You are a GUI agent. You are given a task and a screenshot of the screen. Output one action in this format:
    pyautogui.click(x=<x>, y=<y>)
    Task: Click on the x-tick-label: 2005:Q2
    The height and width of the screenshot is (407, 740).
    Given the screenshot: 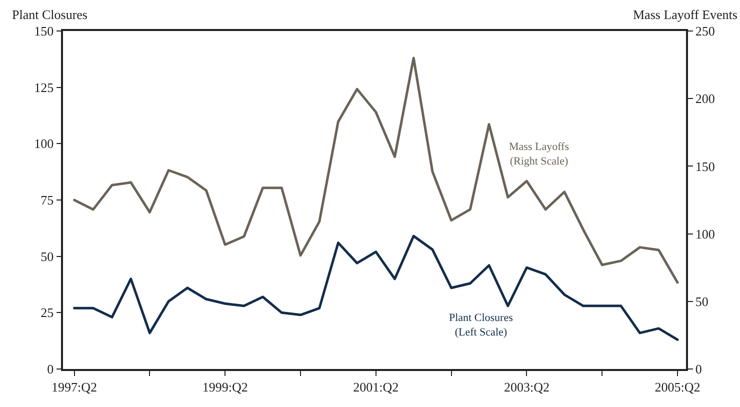 What is the action you would take?
    pyautogui.click(x=677, y=386)
    